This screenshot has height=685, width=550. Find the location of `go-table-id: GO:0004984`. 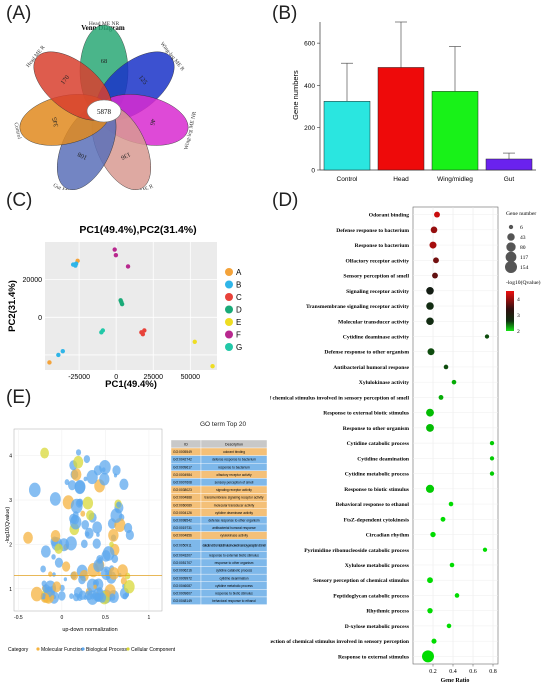

go-table-id: GO:0004984 is located at coordinates (182, 475).